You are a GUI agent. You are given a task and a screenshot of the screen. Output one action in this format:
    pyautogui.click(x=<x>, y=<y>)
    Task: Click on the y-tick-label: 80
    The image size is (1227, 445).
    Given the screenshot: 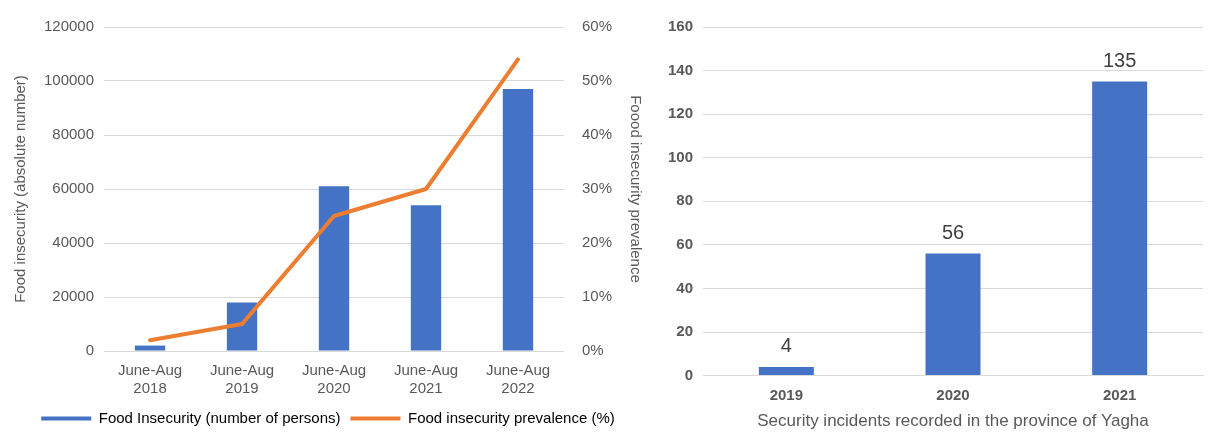 What is the action you would take?
    pyautogui.click(x=685, y=200)
    